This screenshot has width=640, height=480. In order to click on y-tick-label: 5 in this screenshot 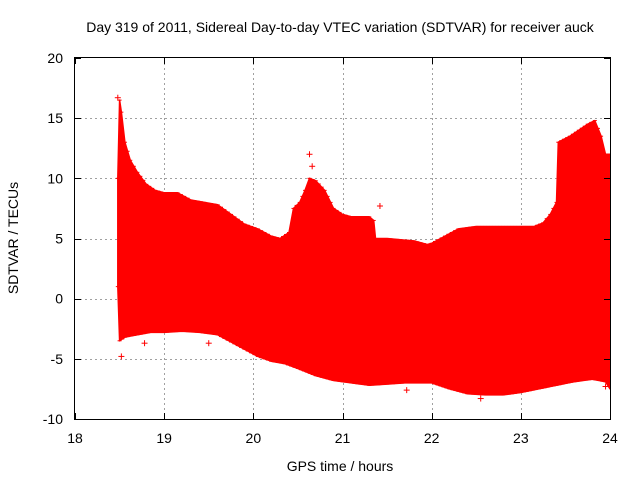, I will do `click(59, 239)`.